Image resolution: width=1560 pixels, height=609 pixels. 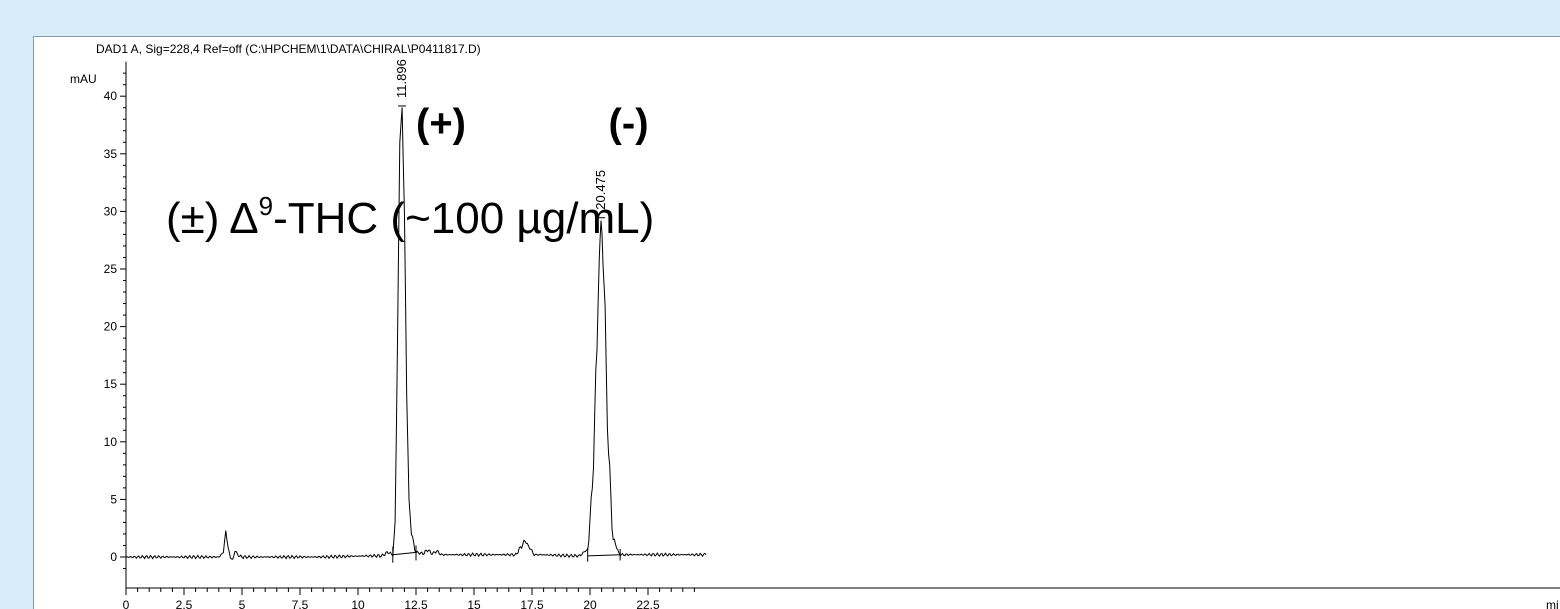 I want to click on y-tick-label-20: 20, so click(x=111, y=327).